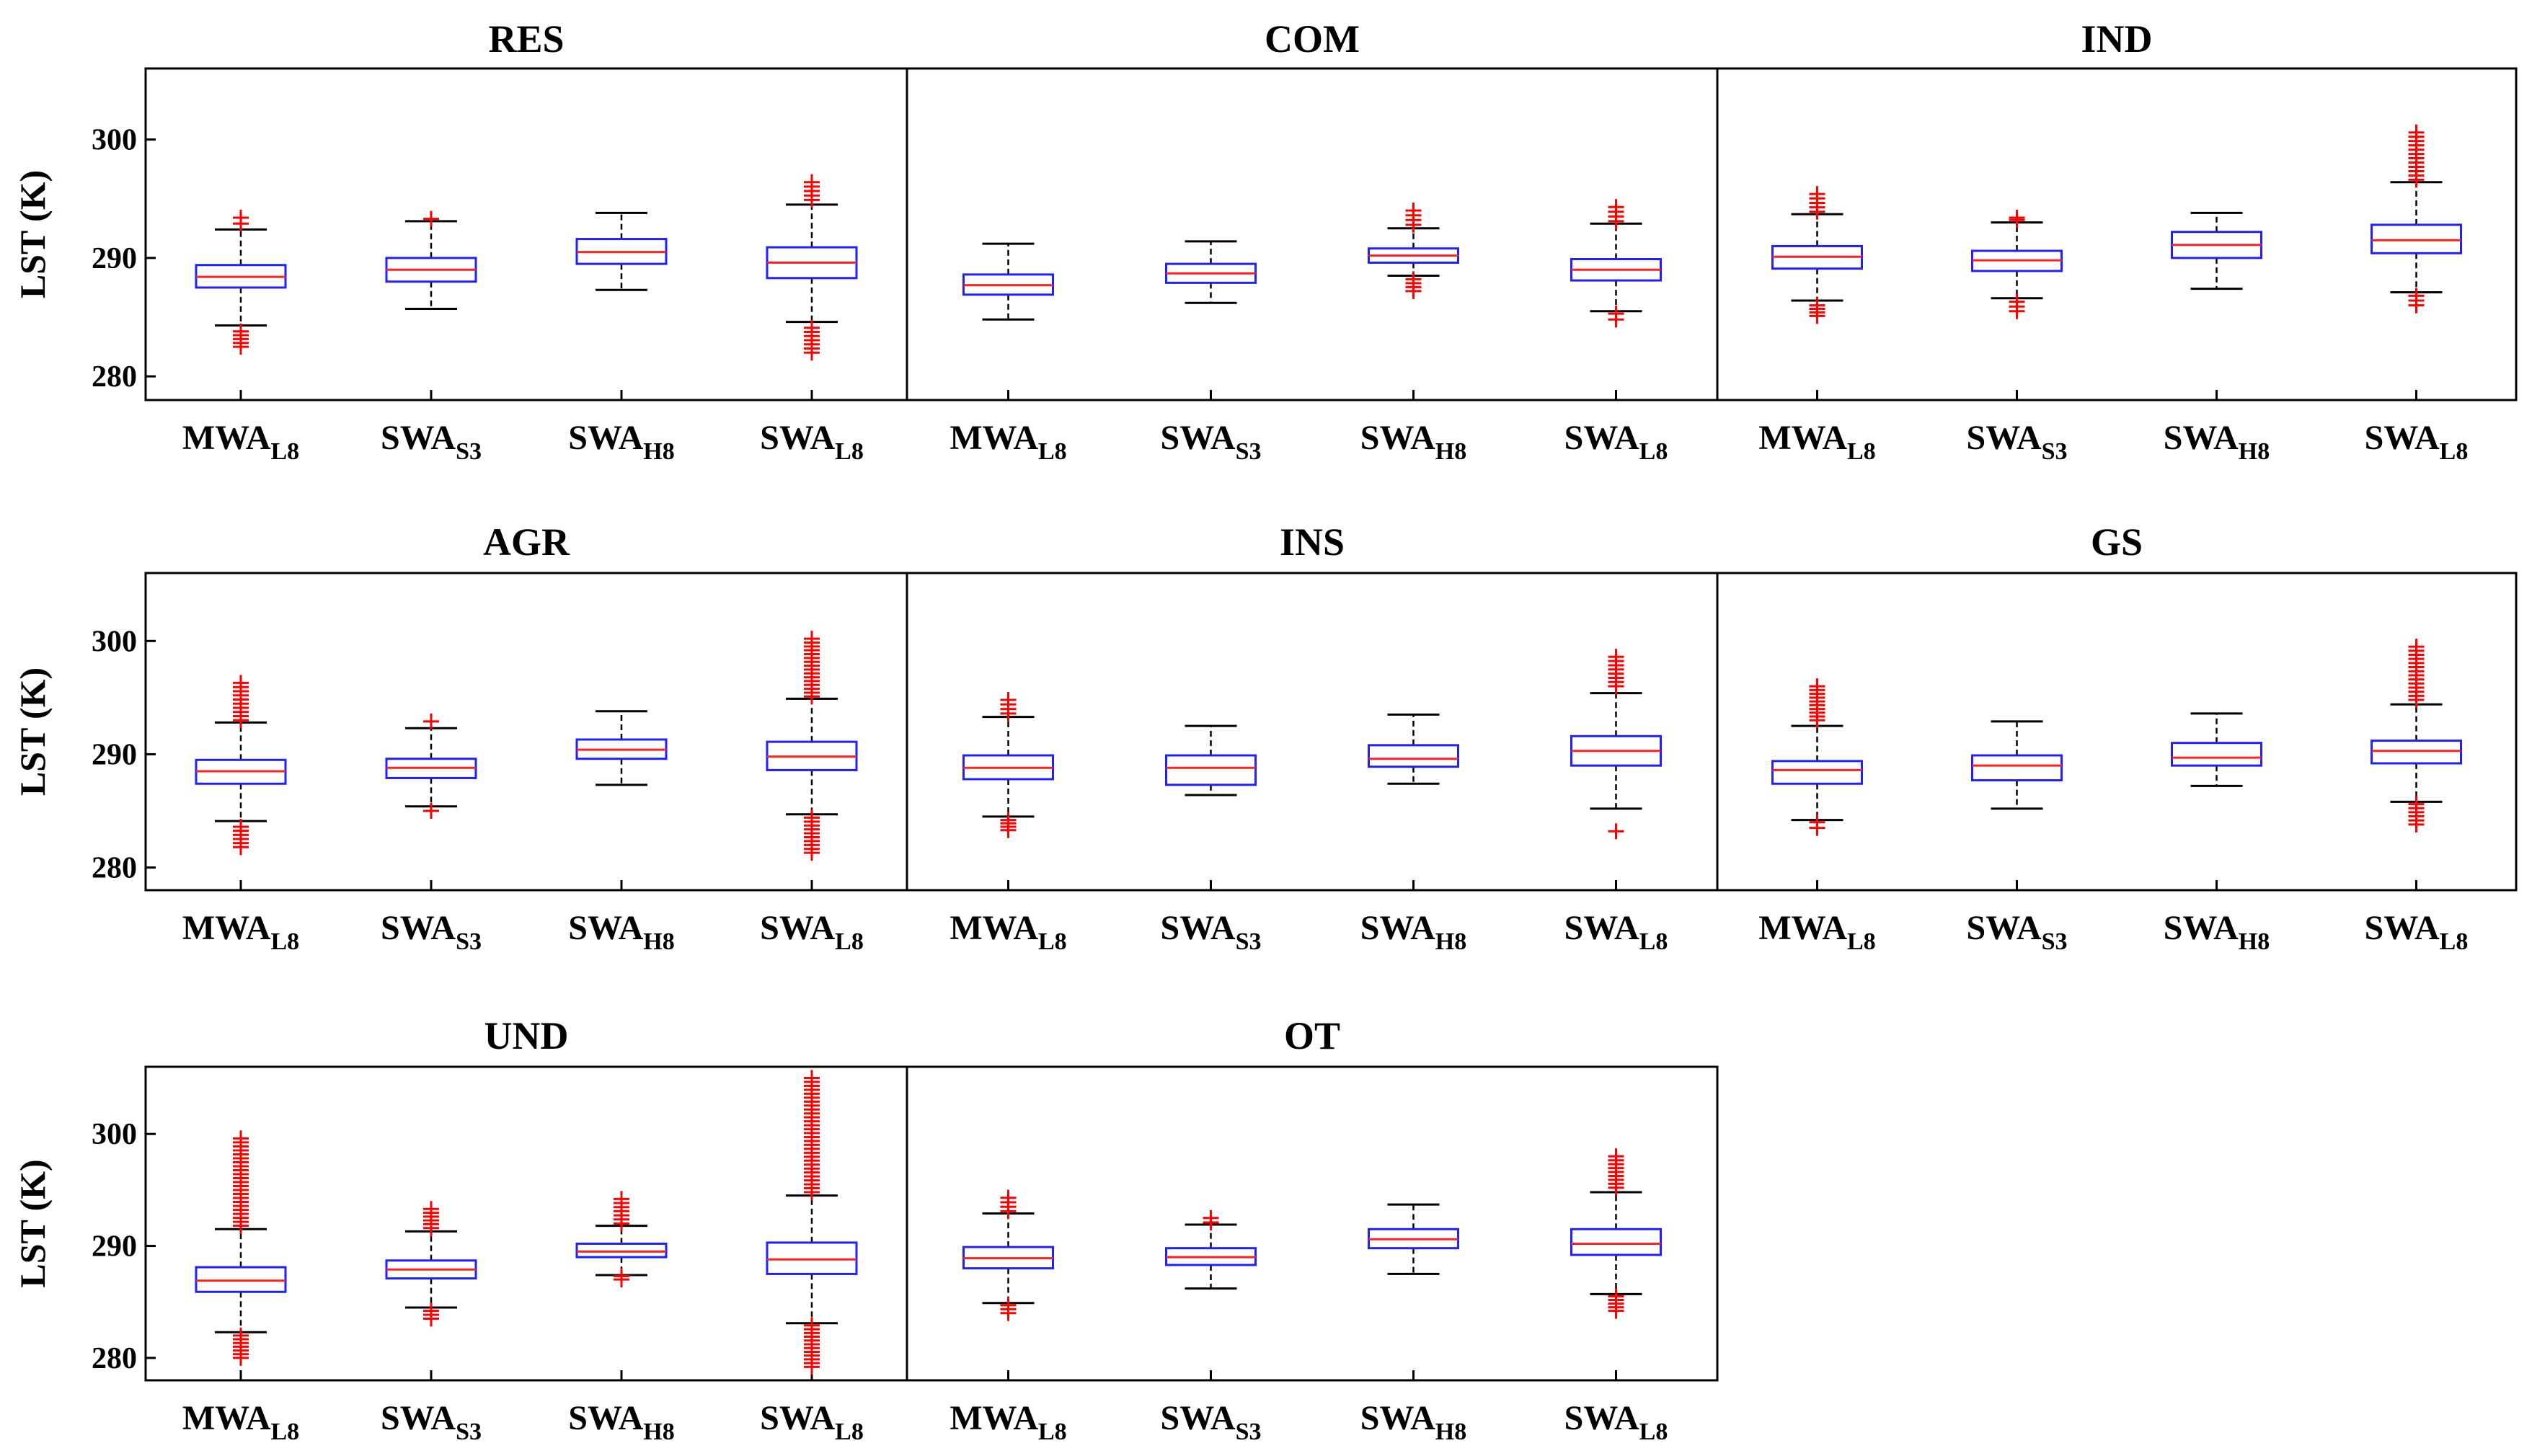 This screenshot has height=1456, width=2532. I want to click on panel-ins: INS MWAL8 SWAS3 SWAH8 SWAL8, so click(1312, 737).